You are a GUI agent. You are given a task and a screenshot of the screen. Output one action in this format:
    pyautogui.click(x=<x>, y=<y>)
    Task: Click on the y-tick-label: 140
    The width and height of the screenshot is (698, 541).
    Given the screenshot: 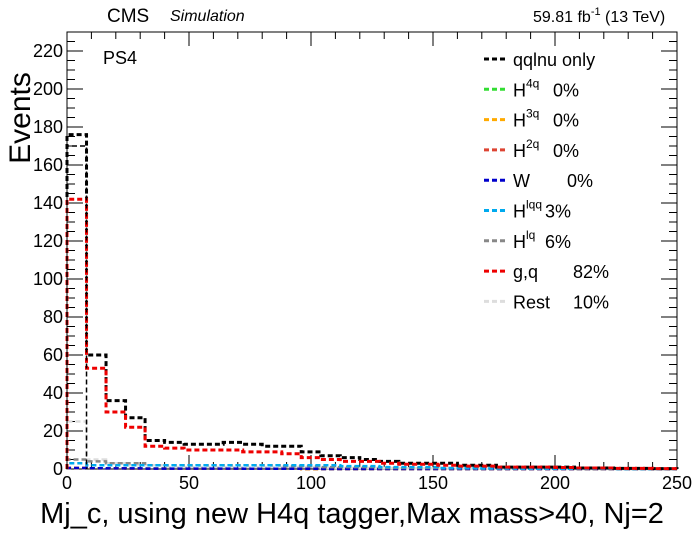 What is the action you would take?
    pyautogui.click(x=48, y=203)
    